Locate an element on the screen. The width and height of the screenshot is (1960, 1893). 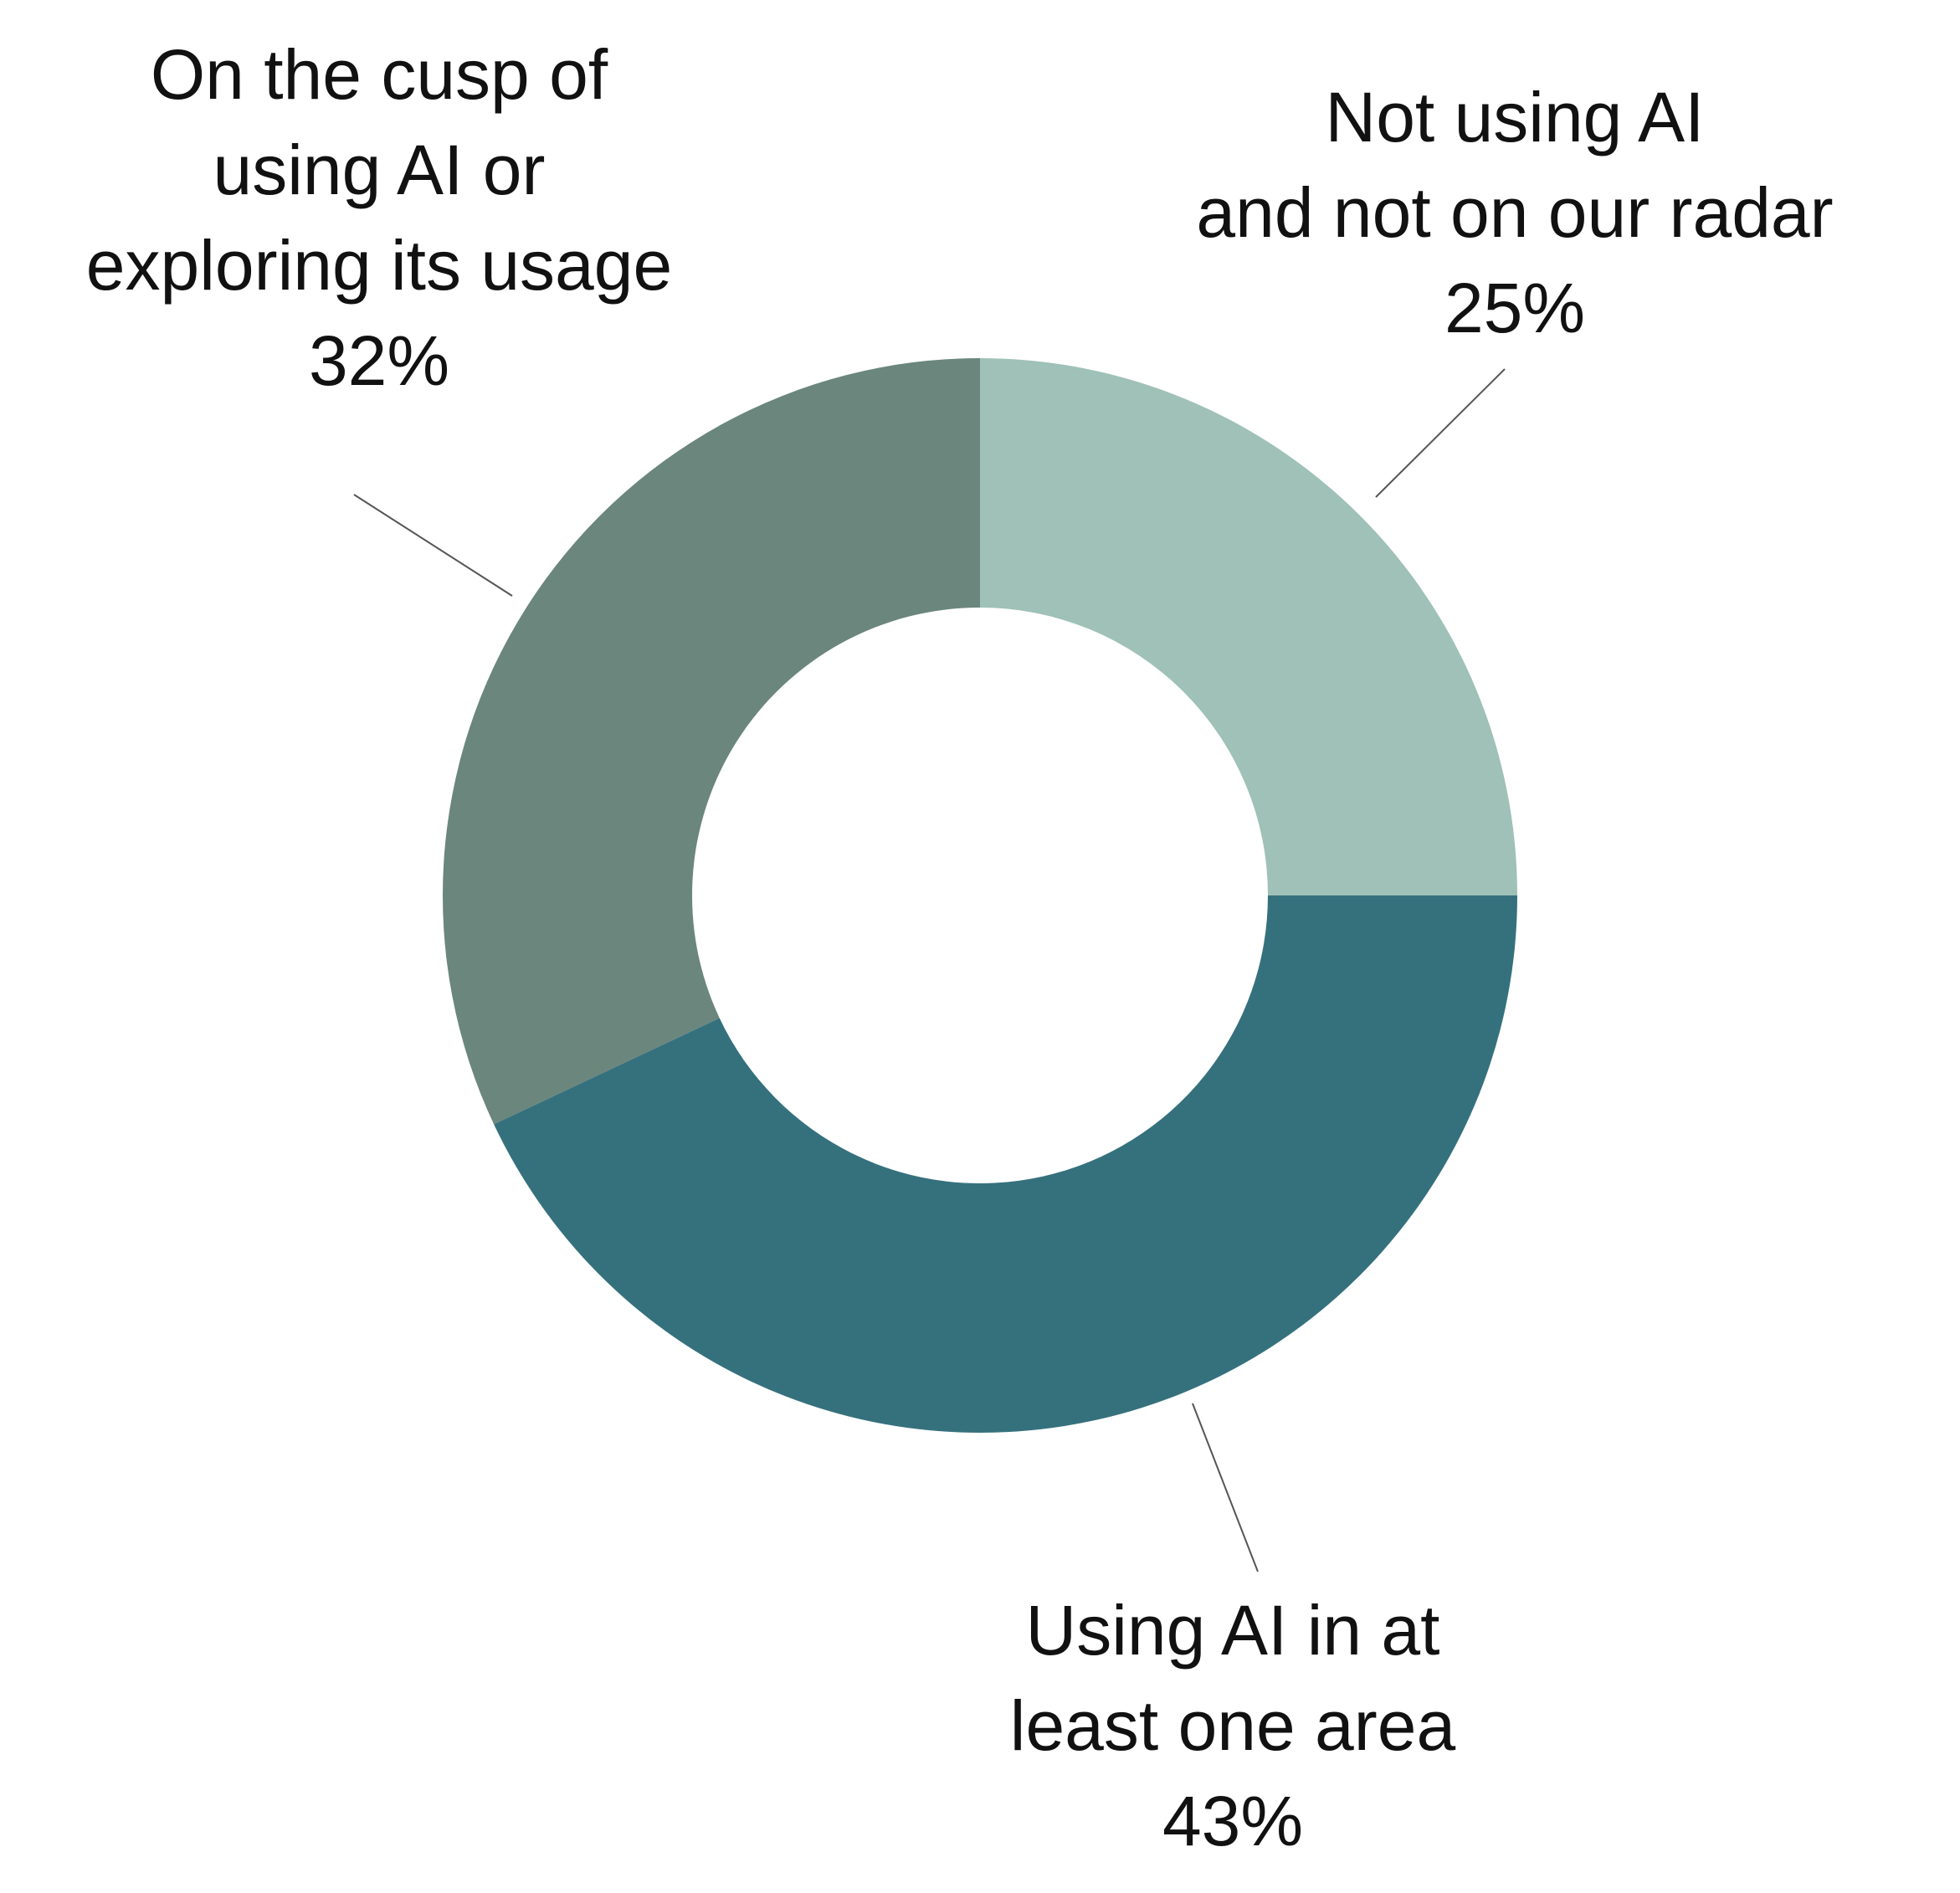
value-label: 32% is located at coordinates (379, 360).